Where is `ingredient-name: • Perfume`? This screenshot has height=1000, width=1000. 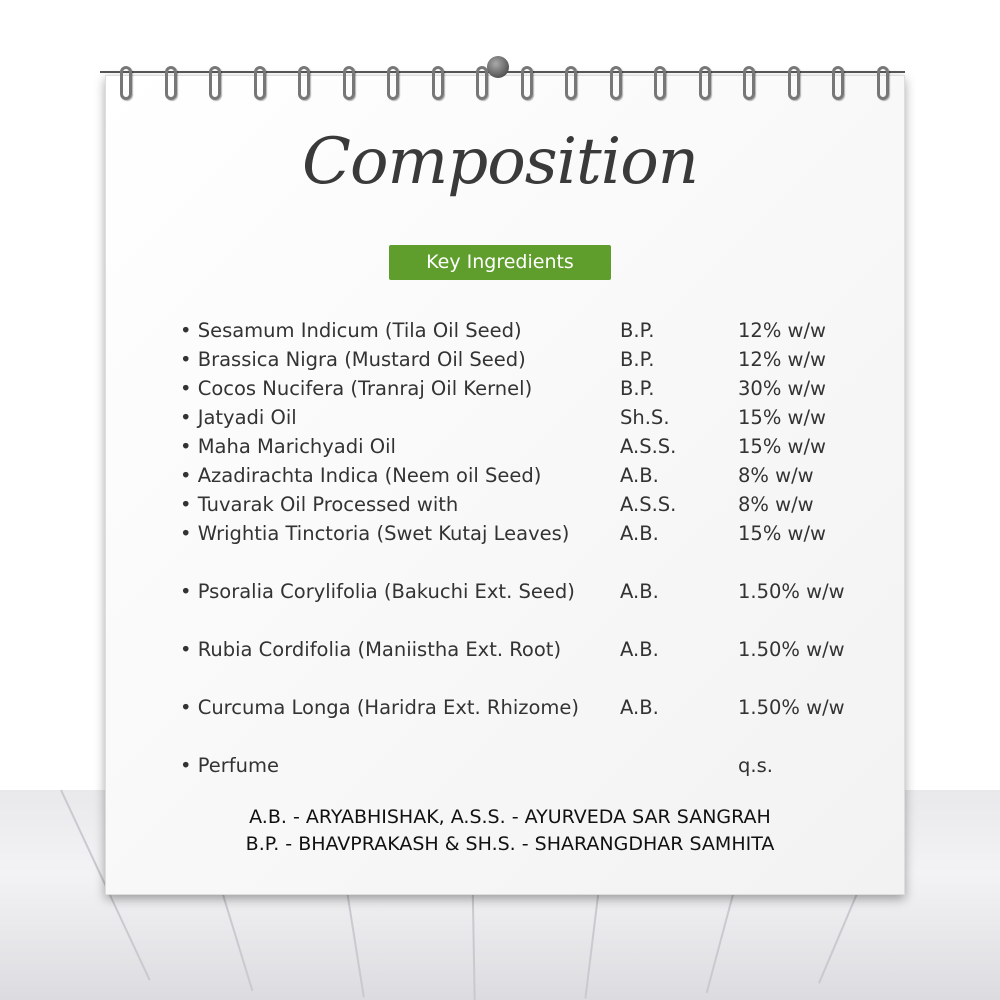
ingredient-name: • Perfume is located at coordinates (229, 765).